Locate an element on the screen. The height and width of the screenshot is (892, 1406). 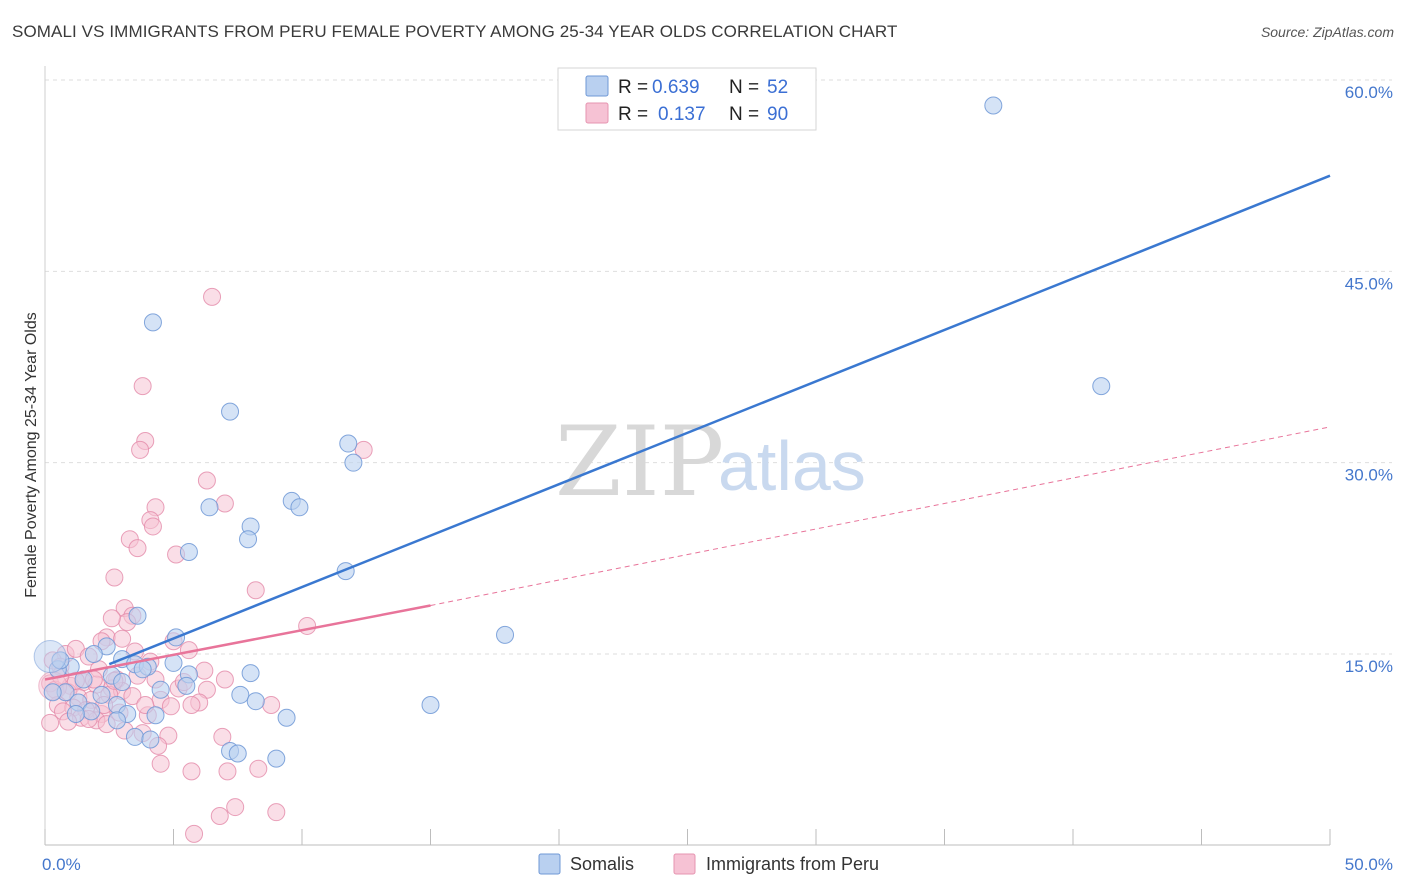
bottom-legend-swatch-peru is located at coordinates (684, 864).